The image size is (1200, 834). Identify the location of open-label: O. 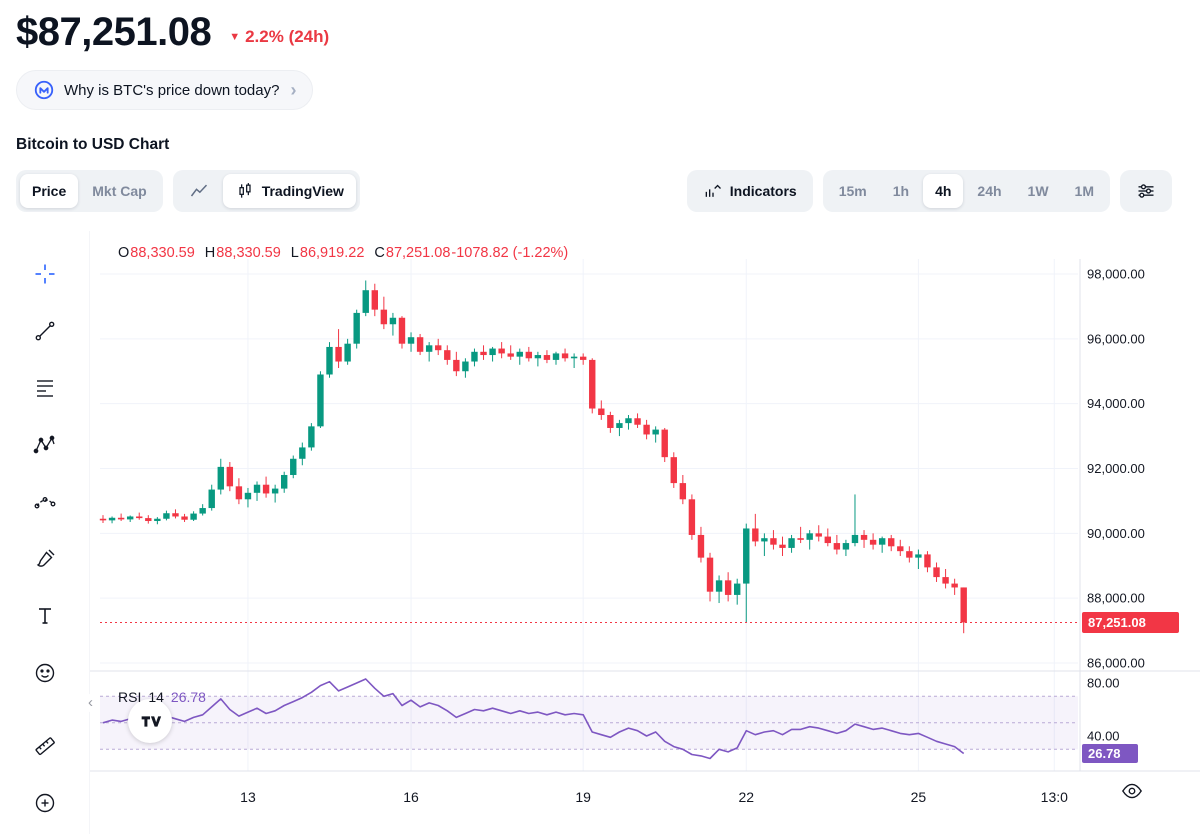
(124, 253).